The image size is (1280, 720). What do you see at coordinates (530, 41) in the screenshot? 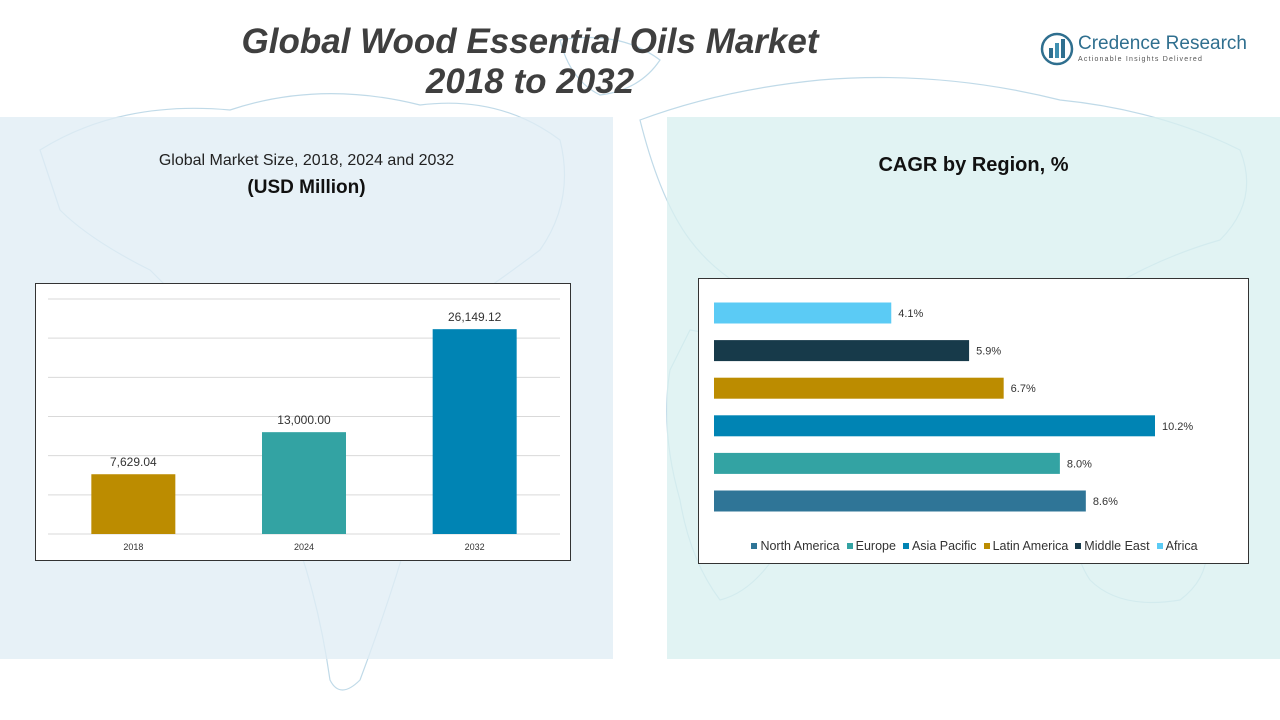
I see `title-line-1: Global Wood Essential Oils Market` at bounding box center [530, 41].